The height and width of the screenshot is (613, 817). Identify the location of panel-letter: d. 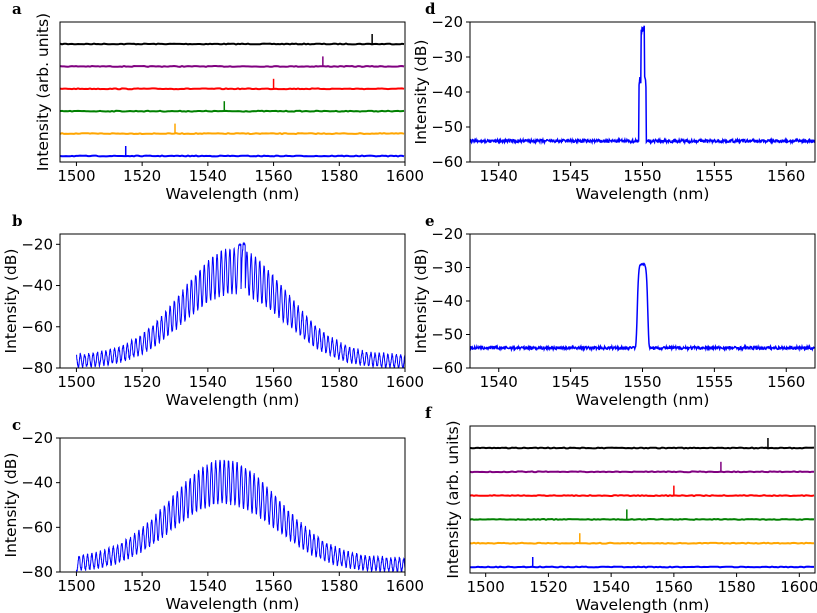
(430, 9).